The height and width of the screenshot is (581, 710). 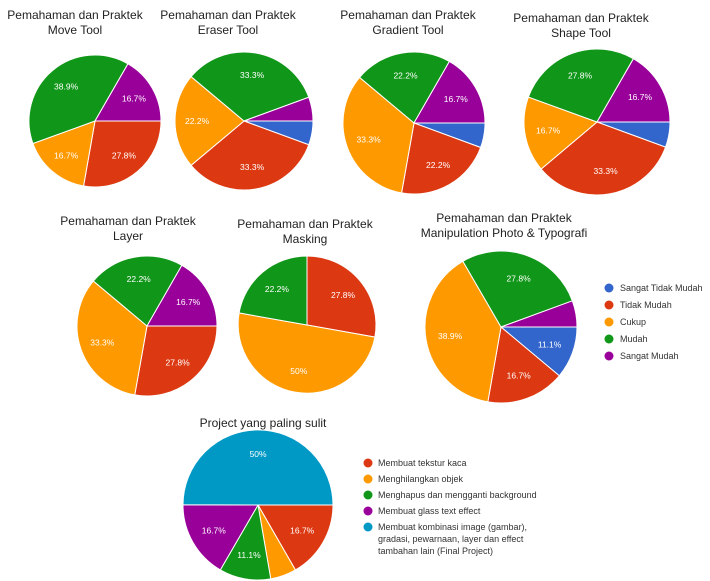 What do you see at coordinates (128, 236) in the screenshot?
I see `chart-subtitle: Layer` at bounding box center [128, 236].